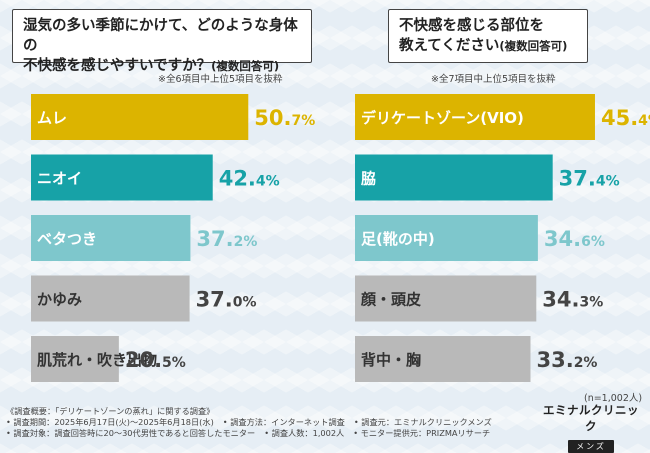 This screenshot has height=453, width=650. Describe the element at coordinates (471, 26) in the screenshot. I see `right-question-line1: 不快感を感じる部位を` at that location.